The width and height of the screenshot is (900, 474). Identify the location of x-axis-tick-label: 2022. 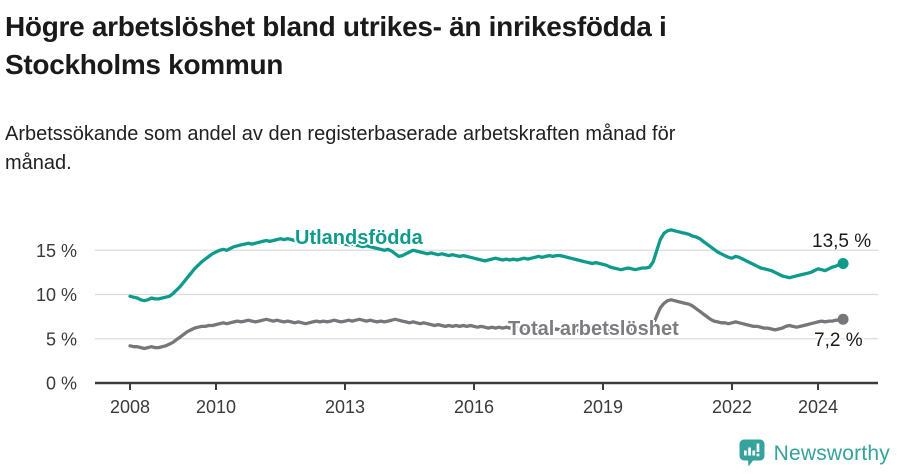
(732, 407).